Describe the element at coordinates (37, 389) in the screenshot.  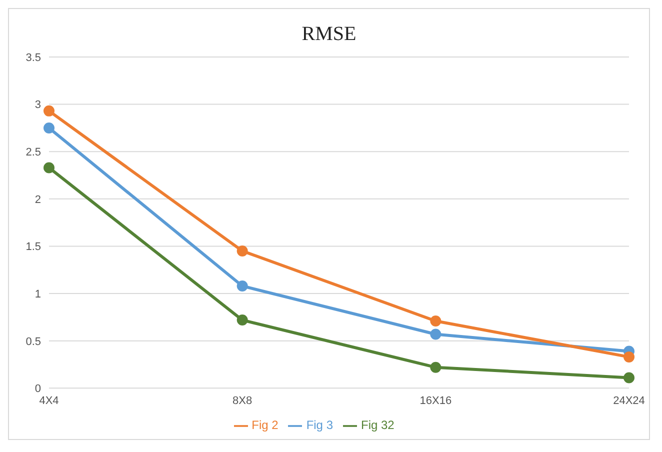
I see `y-tick-label: 0` at that location.